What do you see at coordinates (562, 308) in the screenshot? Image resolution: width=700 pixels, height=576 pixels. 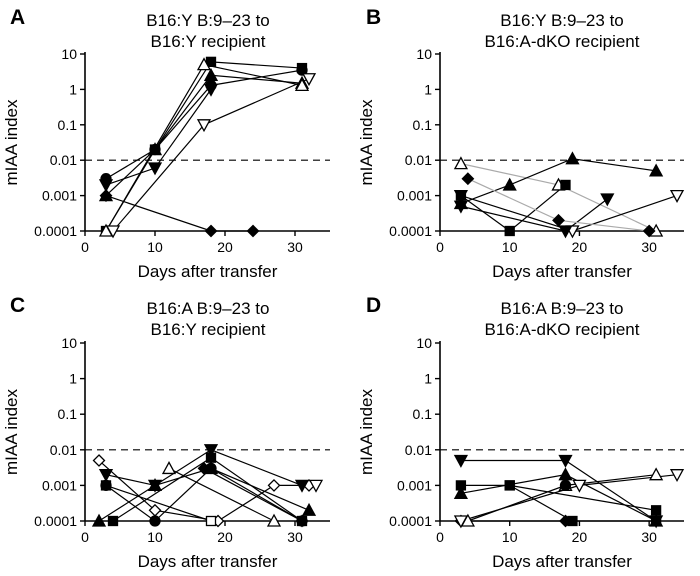 I see `panel-title: B16:A B:9–23 to` at bounding box center [562, 308].